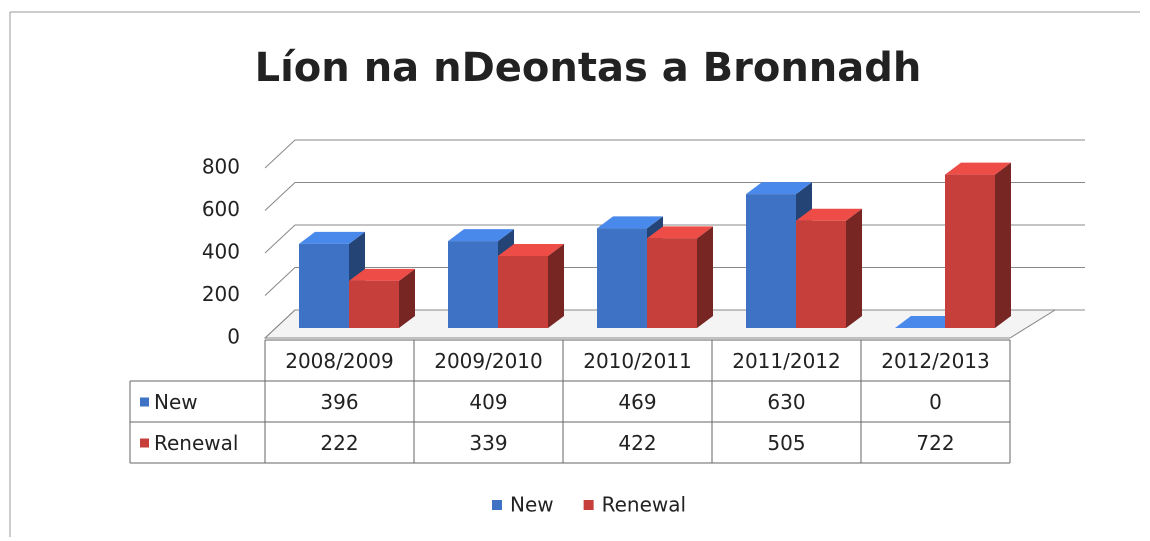 Image resolution: width=1150 pixels, height=541 pixels. Describe the element at coordinates (221, 294) in the screenshot. I see `y-tick-label: 200` at that location.